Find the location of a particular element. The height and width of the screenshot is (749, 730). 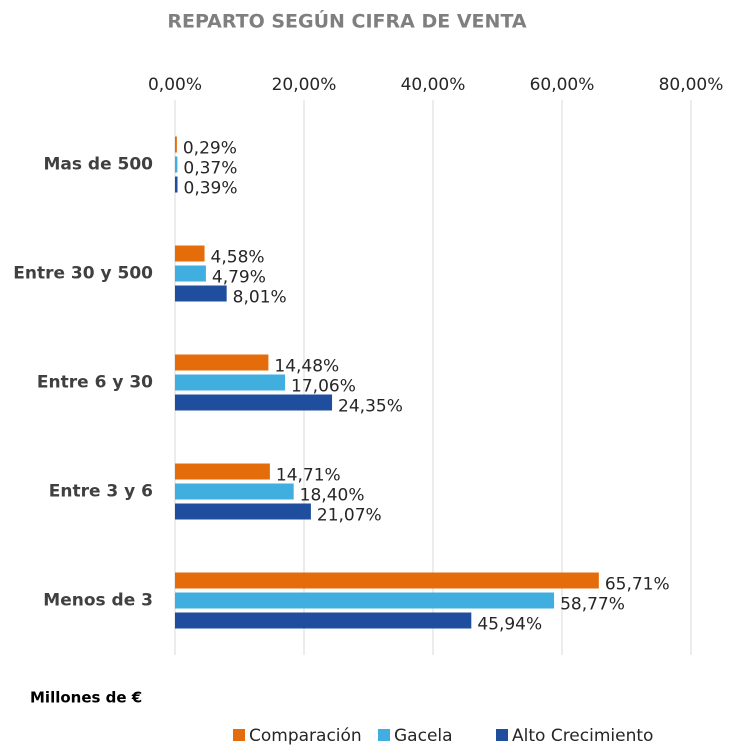

data-label: 45,94% is located at coordinates (509, 625).